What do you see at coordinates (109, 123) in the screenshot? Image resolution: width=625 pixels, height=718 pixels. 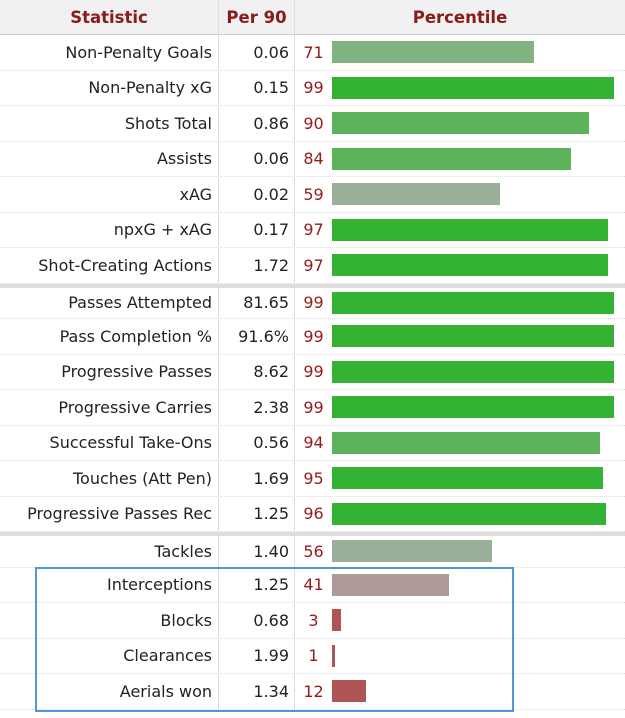 I see `stat-name: Shots Total` at bounding box center [109, 123].